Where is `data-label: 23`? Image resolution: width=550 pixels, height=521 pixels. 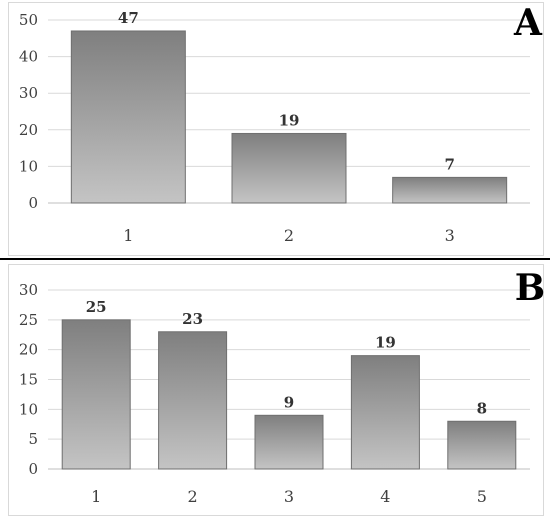 data-label: 23 is located at coordinates (192, 319).